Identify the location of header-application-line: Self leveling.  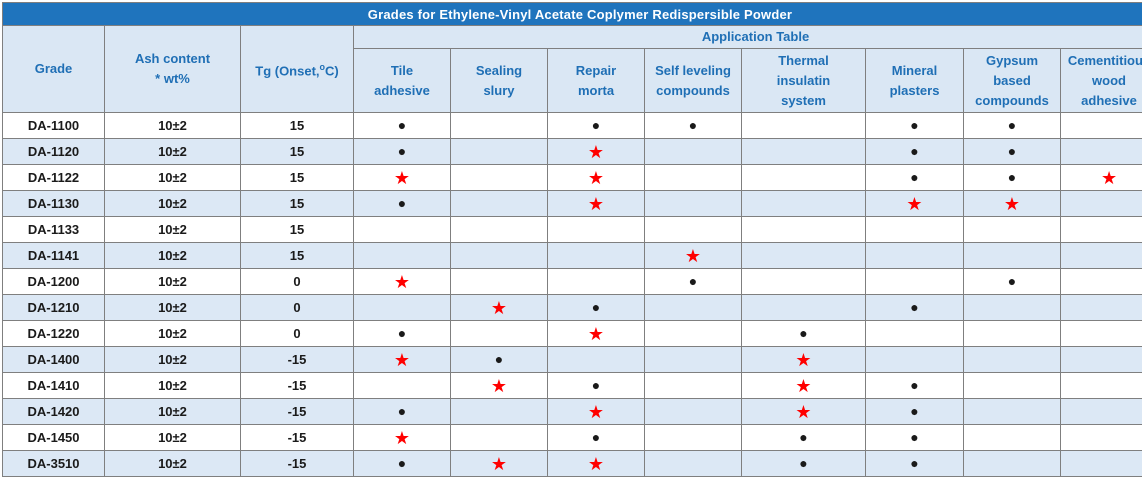
(693, 70).